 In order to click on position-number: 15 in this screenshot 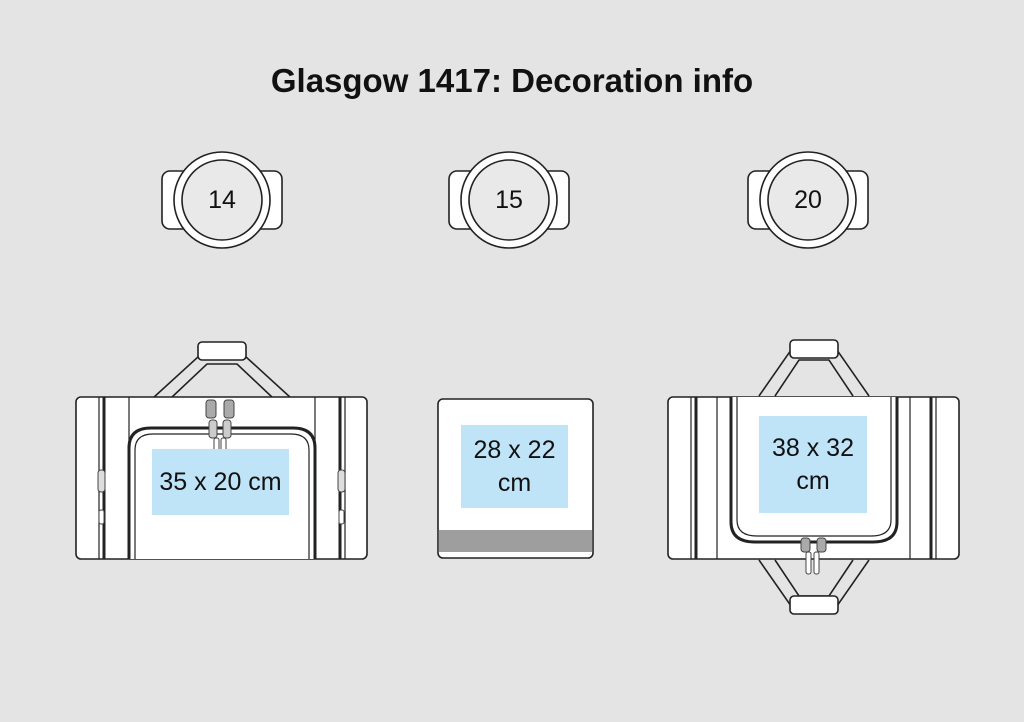, I will do `click(509, 199)`.